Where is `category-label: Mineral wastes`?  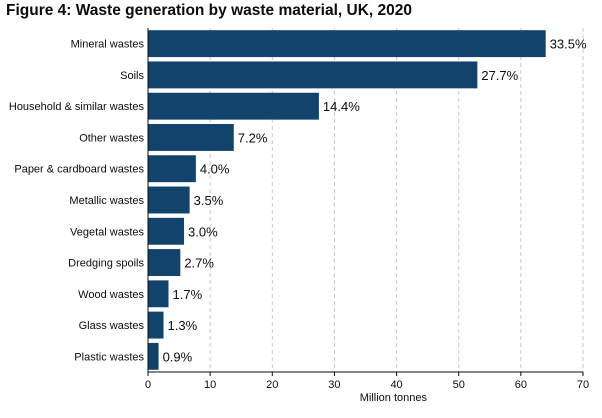
category-label: Mineral wastes is located at coordinates (108, 45).